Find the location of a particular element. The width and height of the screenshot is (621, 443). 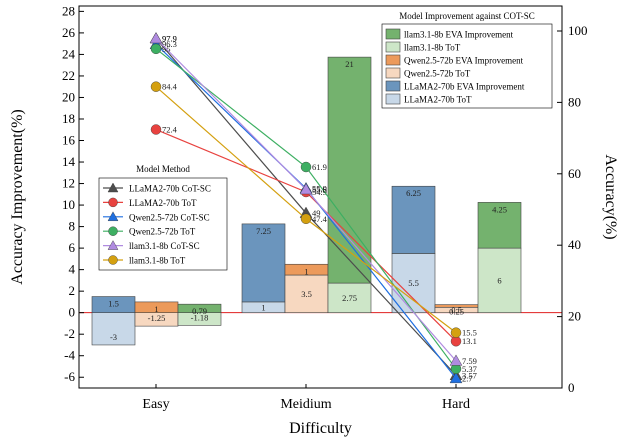

y-left-tick-label: 20 is located at coordinates (68, 96).